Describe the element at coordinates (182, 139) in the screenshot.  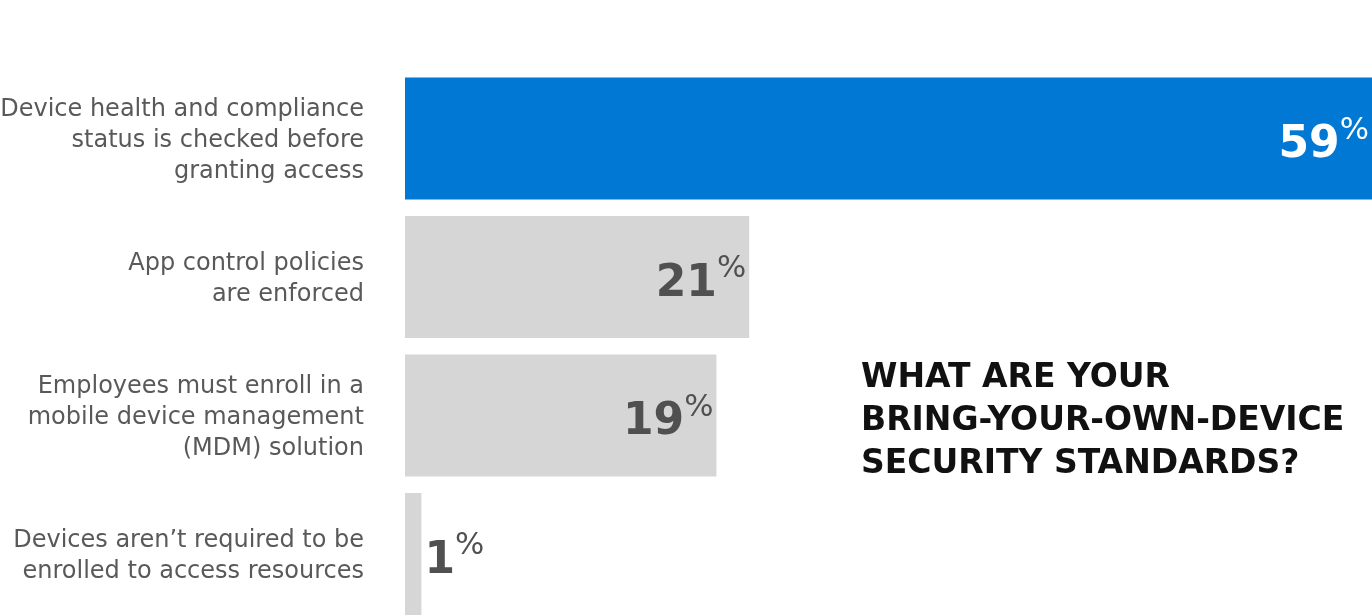
I see `y-tick-label: Device health and compliance status is checked before granting access` at that location.